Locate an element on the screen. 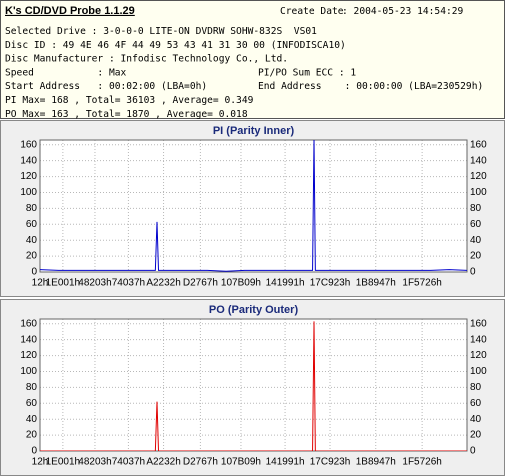  chart-title: PI (Parity Inner) is located at coordinates (254, 131).